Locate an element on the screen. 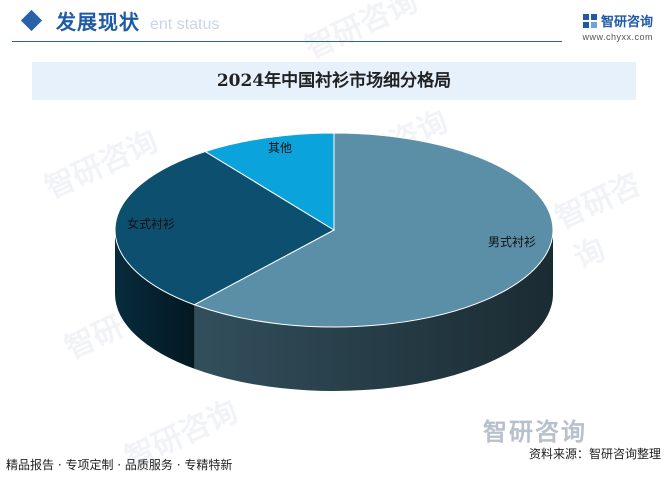 Image resolution: width=671 pixels, height=477 pixels. header-divider is located at coordinates (287, 41).